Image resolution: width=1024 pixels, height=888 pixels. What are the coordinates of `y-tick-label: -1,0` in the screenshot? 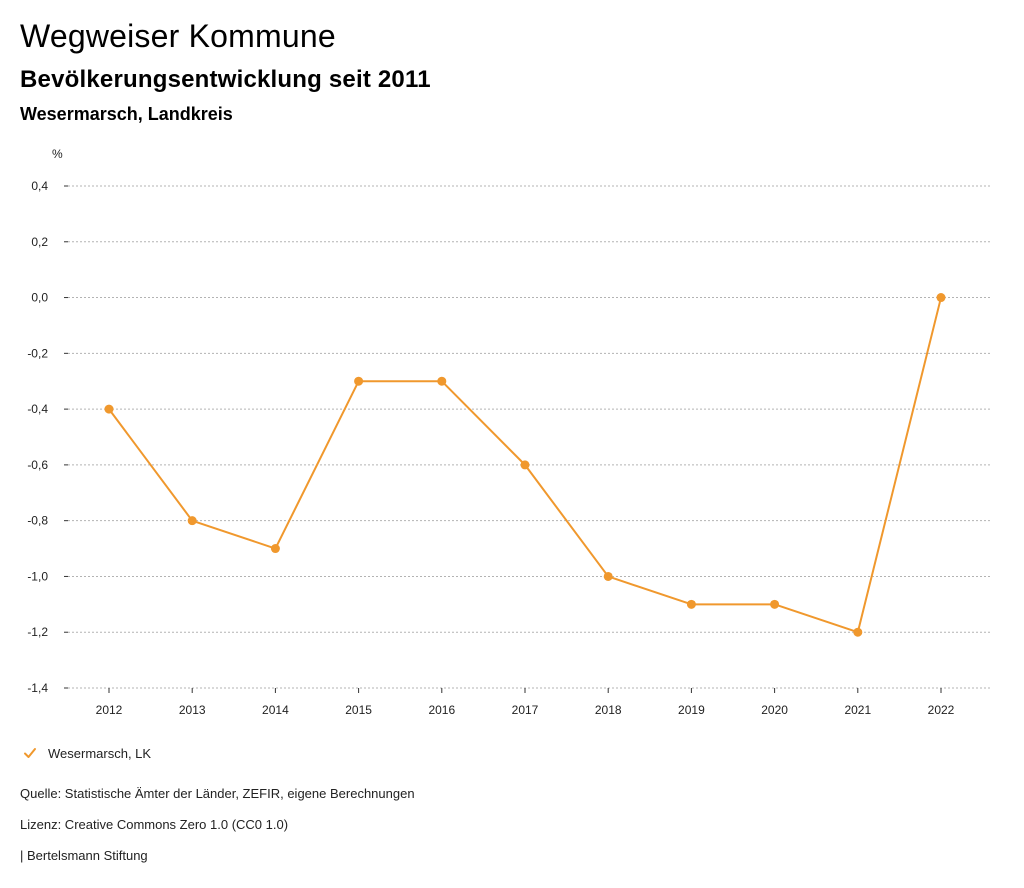 It's located at (37, 576).